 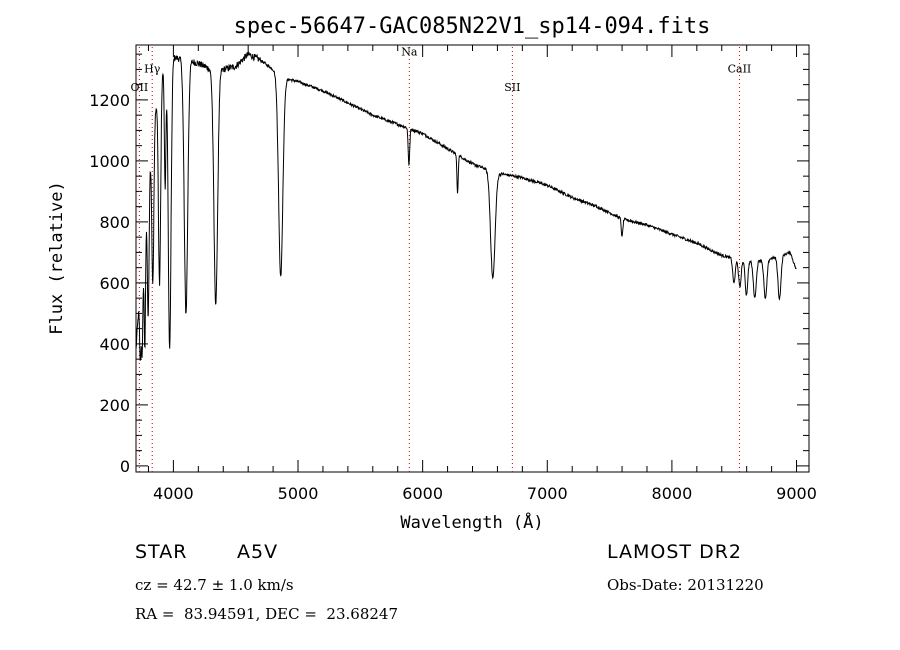 What do you see at coordinates (152, 68) in the screenshot?
I see `line-marker-label: Hγ` at bounding box center [152, 68].